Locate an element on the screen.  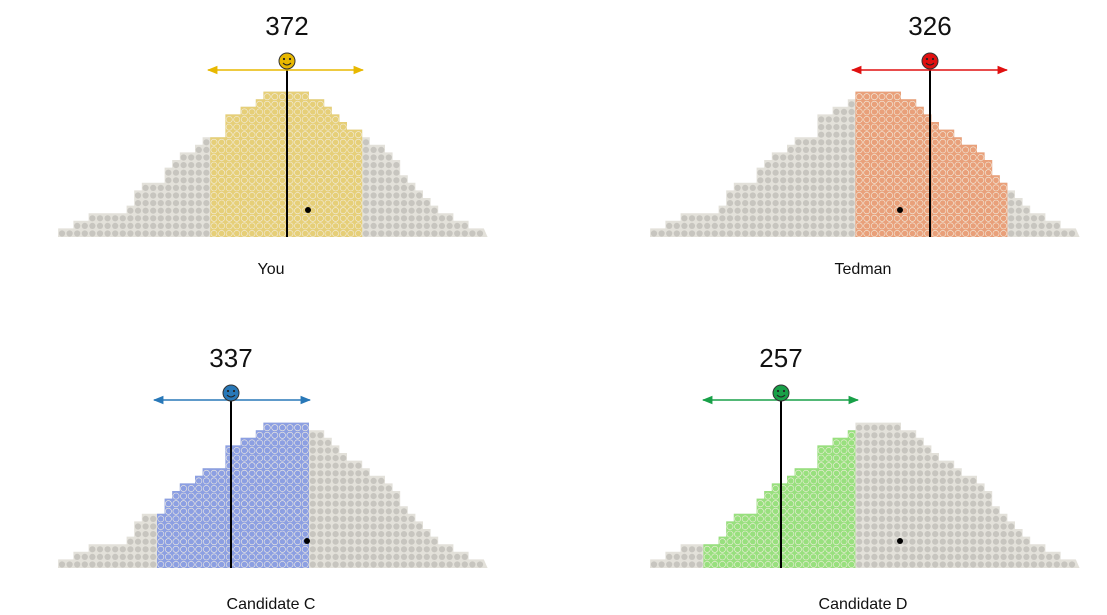
candidate-label: Tedman is located at coordinates (863, 269).